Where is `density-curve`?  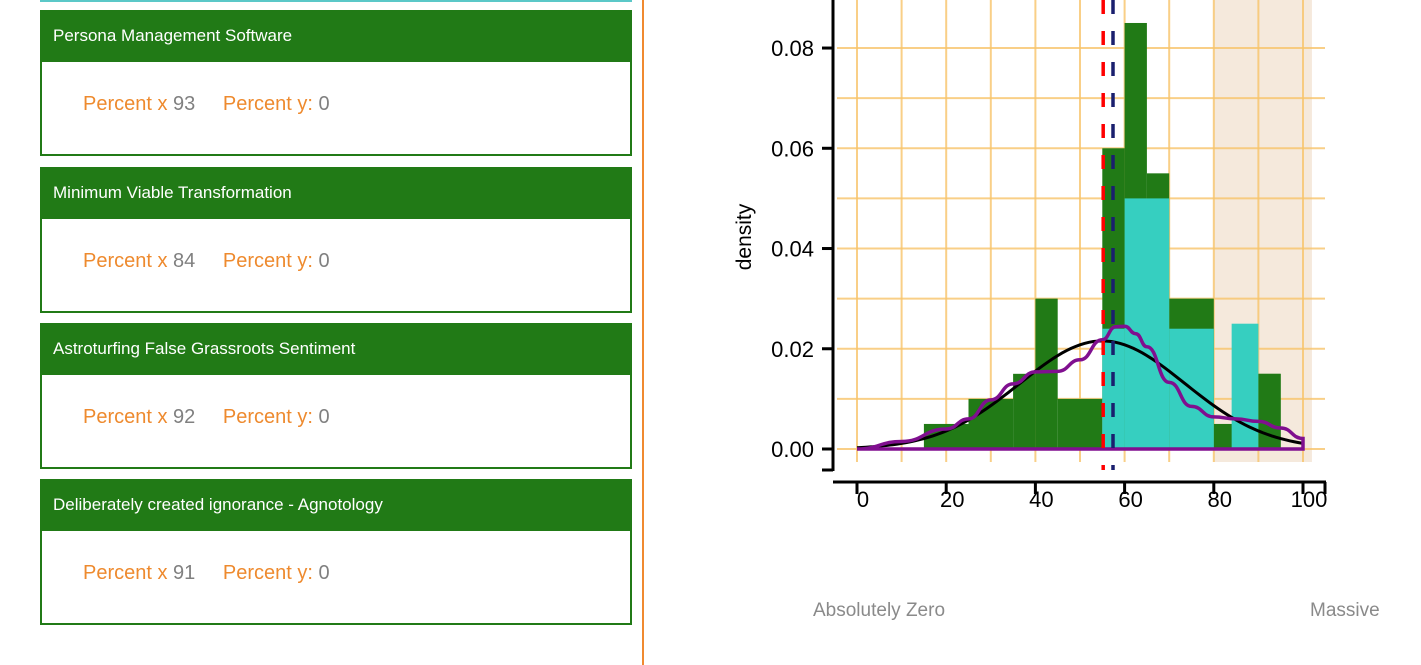
density-curve is located at coordinates (1080, 387).